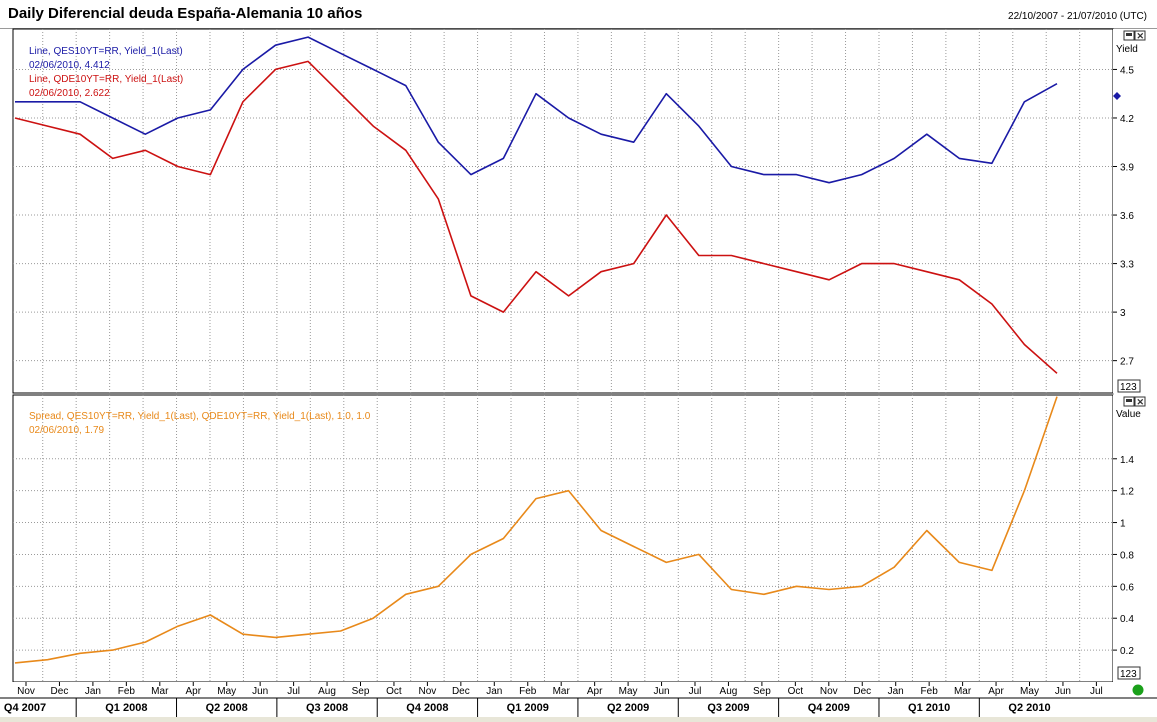 The width and height of the screenshot is (1157, 722). Describe the element at coordinates (1127, 119) in the screenshot. I see `y-tick-label: 4.2` at that location.